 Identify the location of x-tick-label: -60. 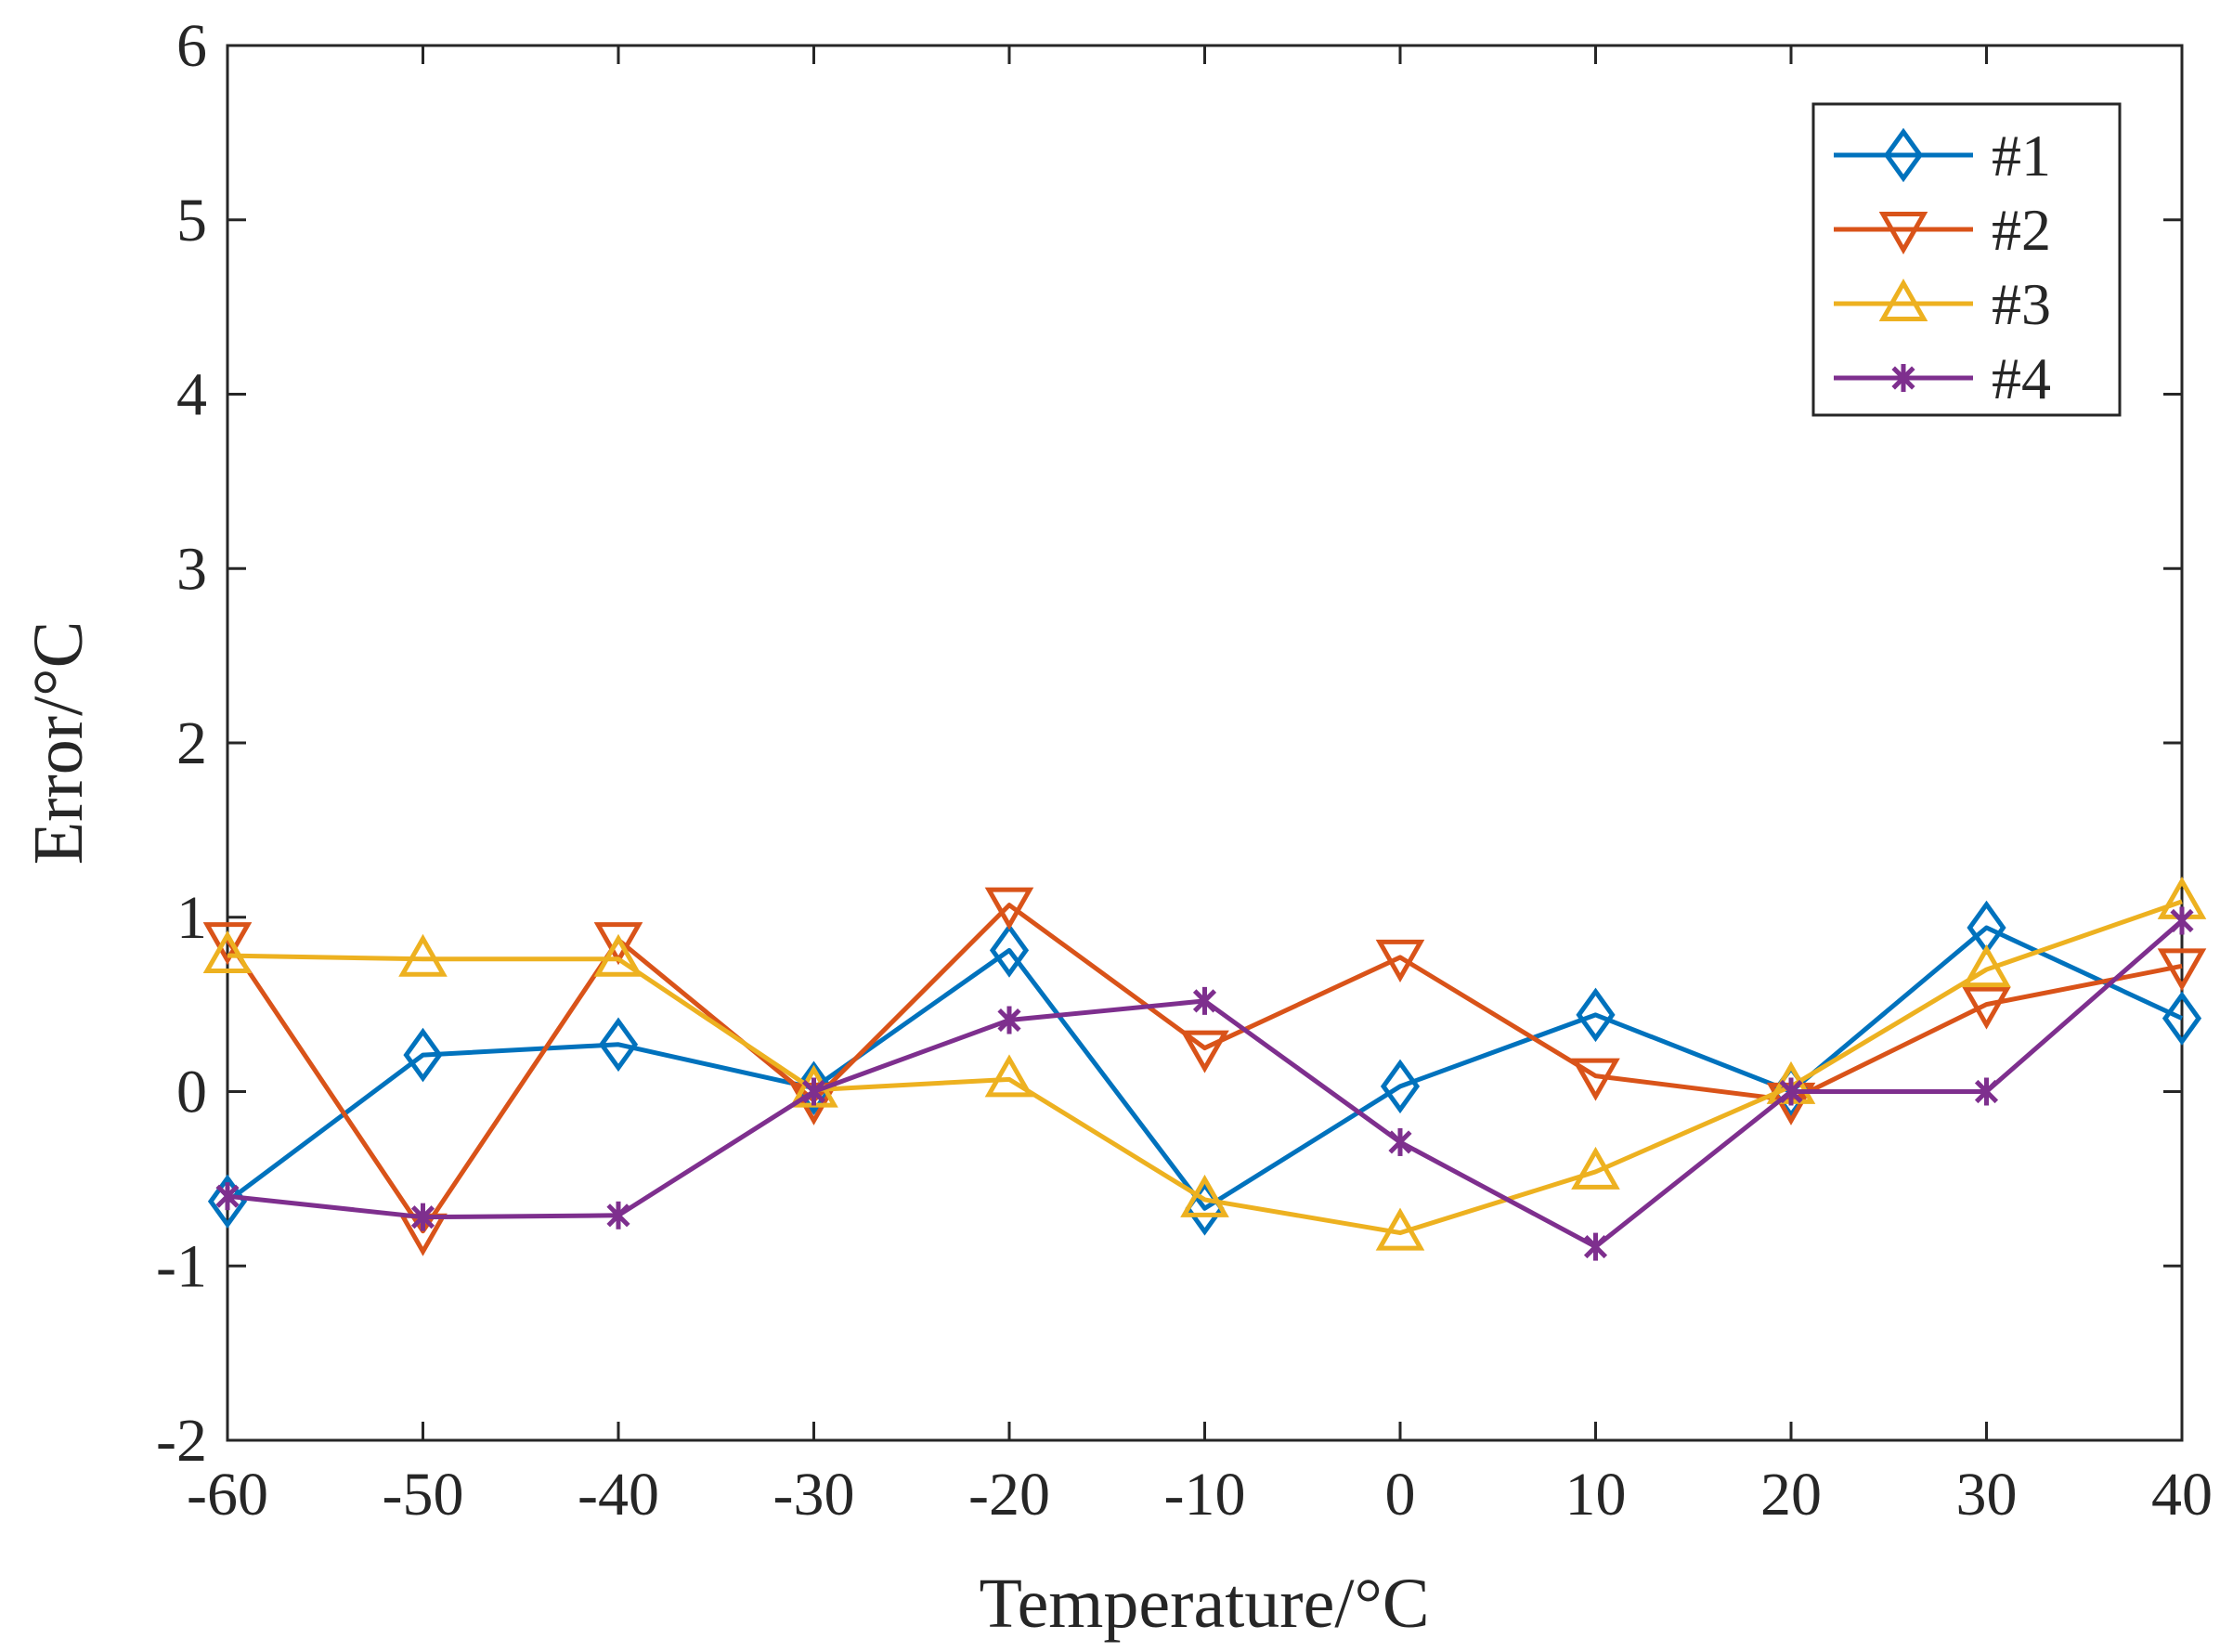
(227, 1495).